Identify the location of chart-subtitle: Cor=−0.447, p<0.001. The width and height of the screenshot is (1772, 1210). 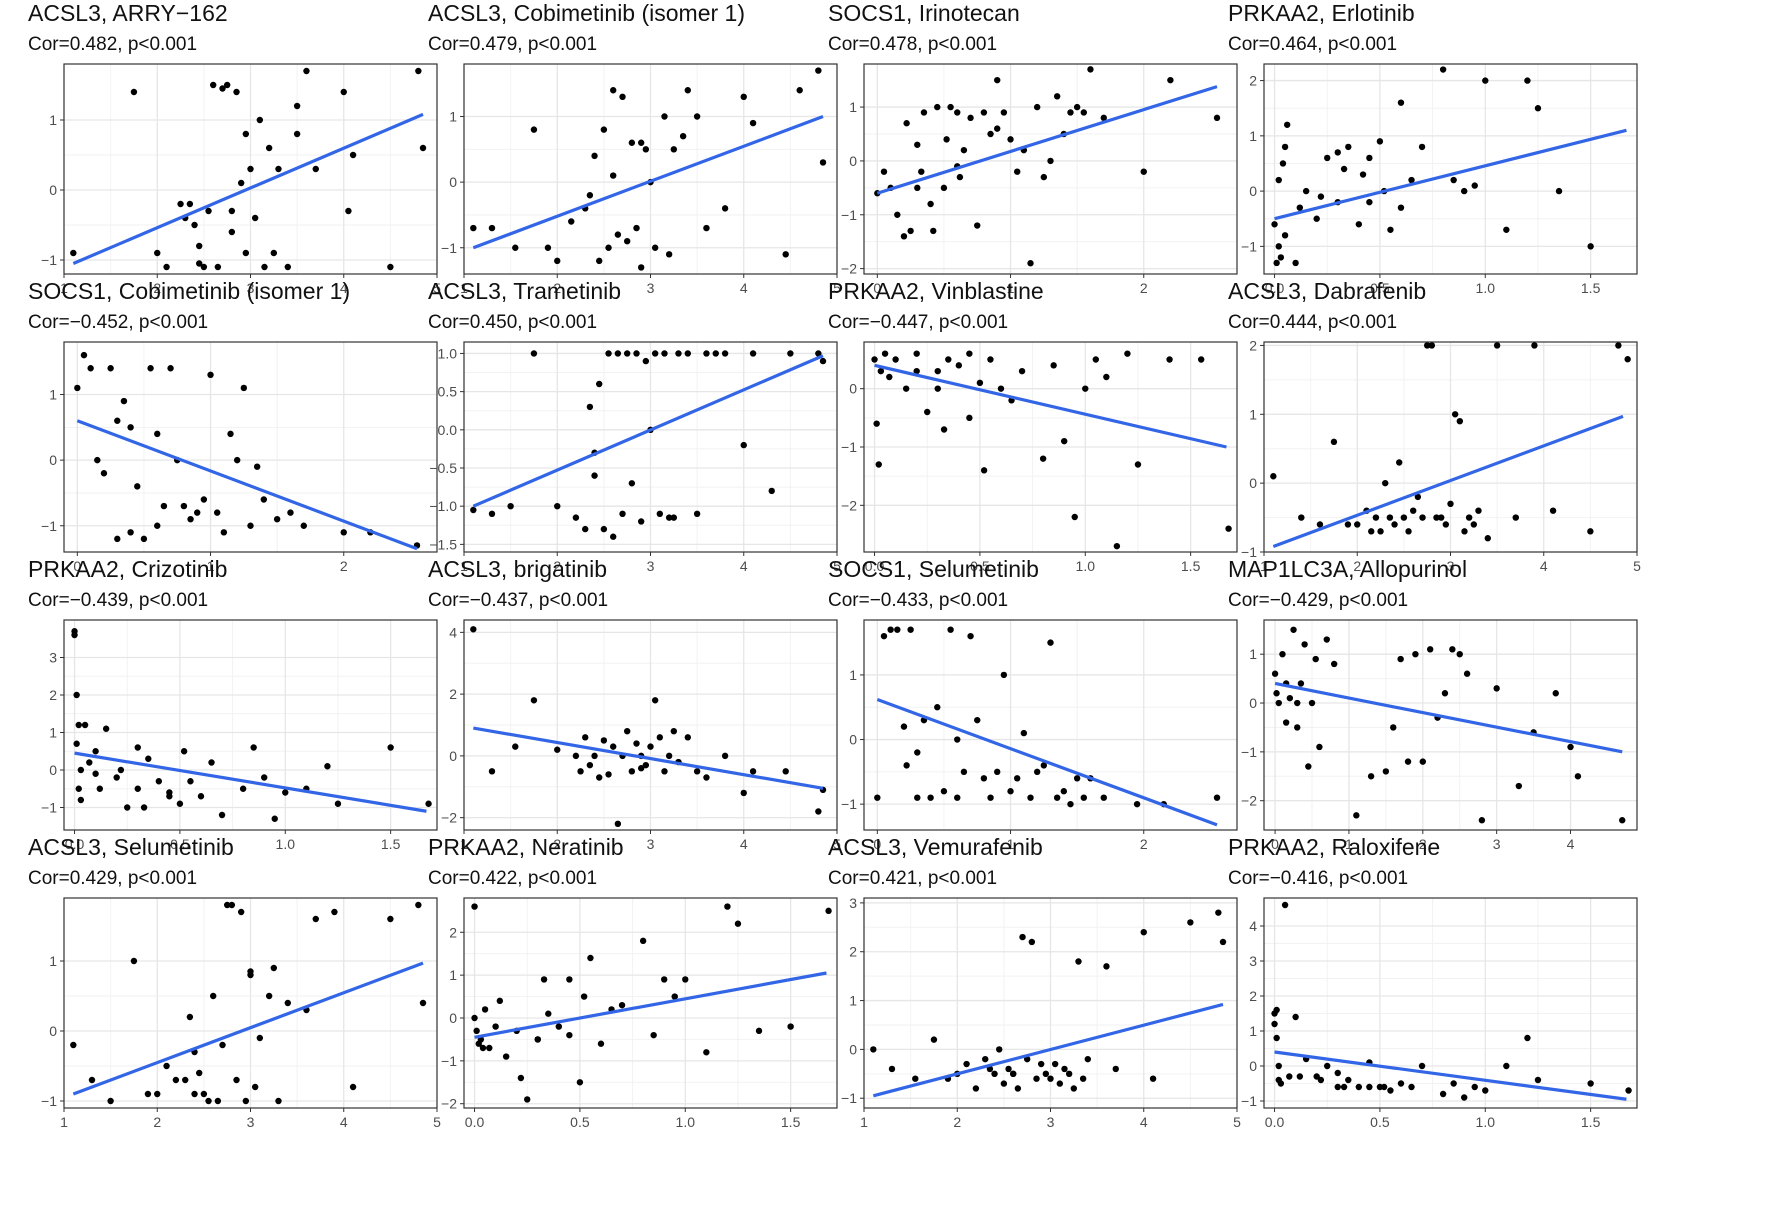
(918, 322).